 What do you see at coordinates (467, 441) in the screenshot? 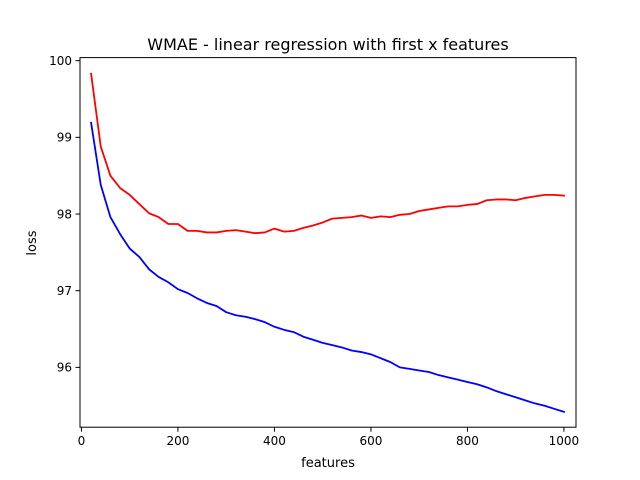
I see `x-tick-label: 800` at bounding box center [467, 441].